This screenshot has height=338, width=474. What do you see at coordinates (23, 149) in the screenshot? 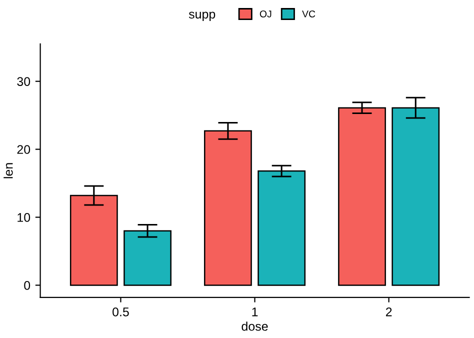
I see `y-tick-label: 20` at bounding box center [23, 149].